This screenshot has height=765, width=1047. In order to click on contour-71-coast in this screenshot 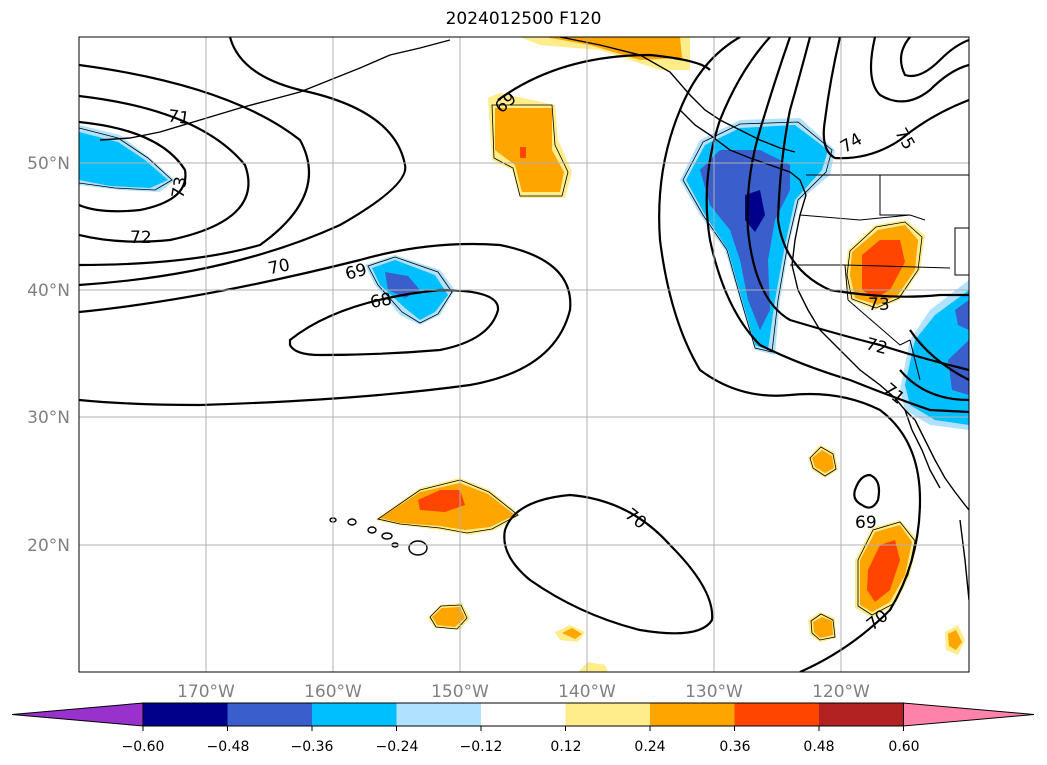, I will do `click(837, 225)`.